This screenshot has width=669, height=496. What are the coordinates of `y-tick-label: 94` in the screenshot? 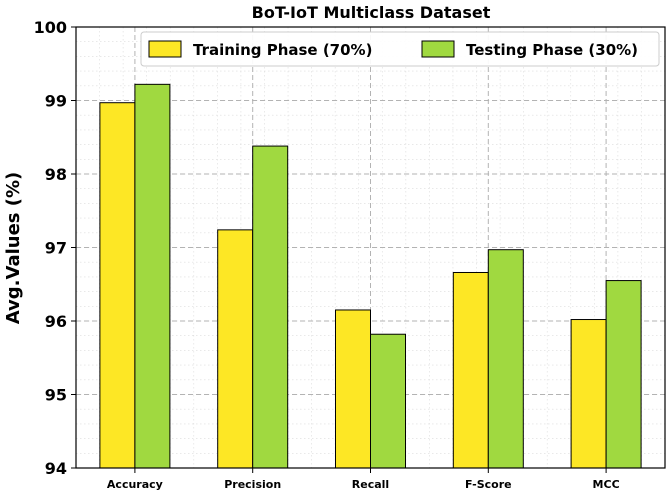 It's located at (56, 468).